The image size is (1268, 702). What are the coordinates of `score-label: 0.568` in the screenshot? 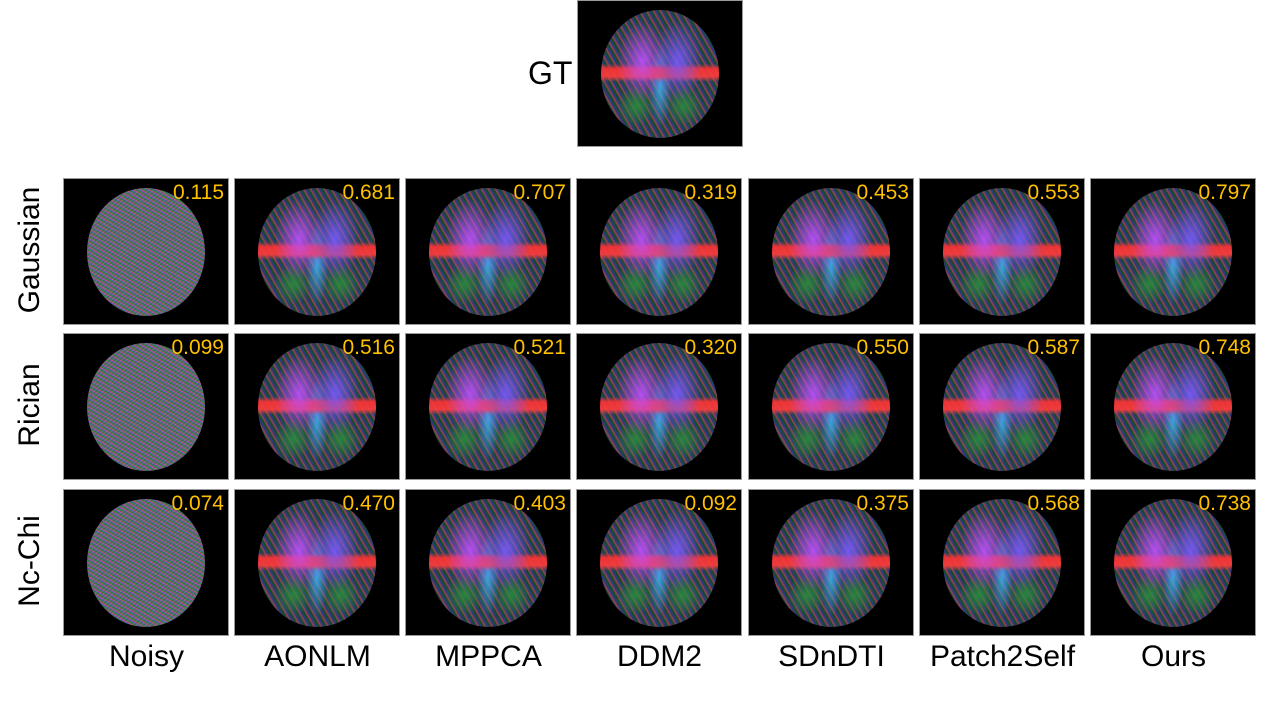 It's located at (1053, 503).